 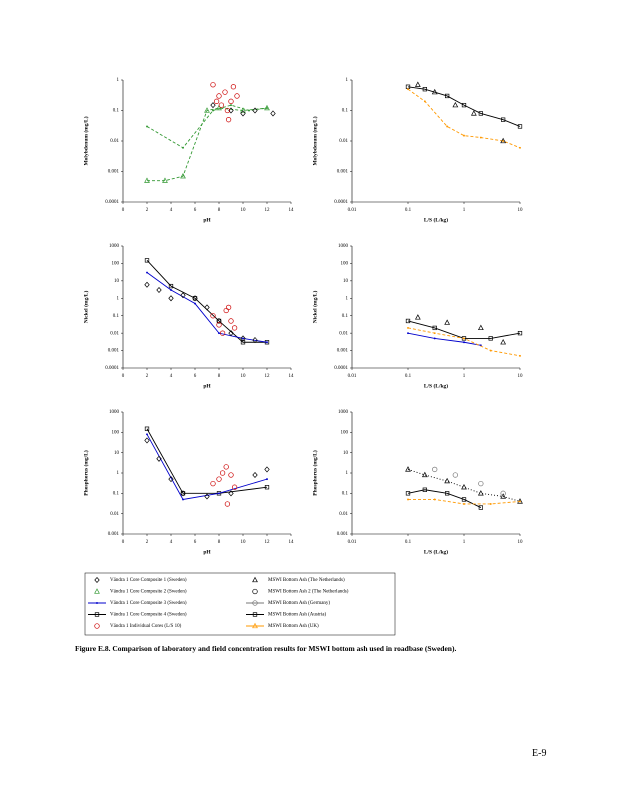 What do you see at coordinates (464, 542) in the screenshot?
I see `x-tick-label: 1` at bounding box center [464, 542].